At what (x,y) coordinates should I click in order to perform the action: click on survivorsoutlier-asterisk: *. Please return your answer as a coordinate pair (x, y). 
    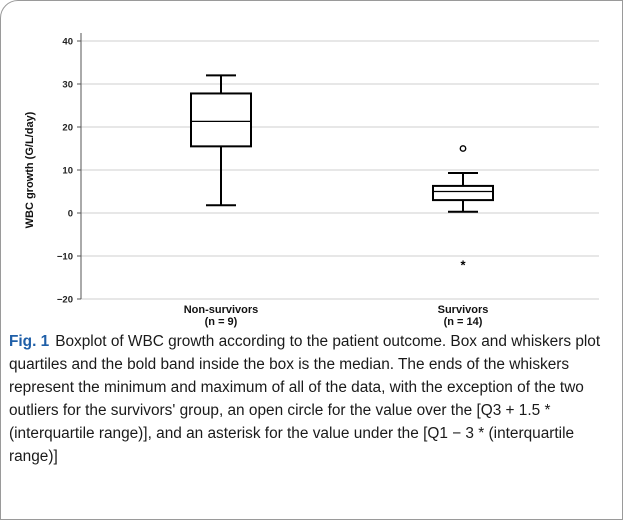
    Looking at the image, I should click on (463, 265).